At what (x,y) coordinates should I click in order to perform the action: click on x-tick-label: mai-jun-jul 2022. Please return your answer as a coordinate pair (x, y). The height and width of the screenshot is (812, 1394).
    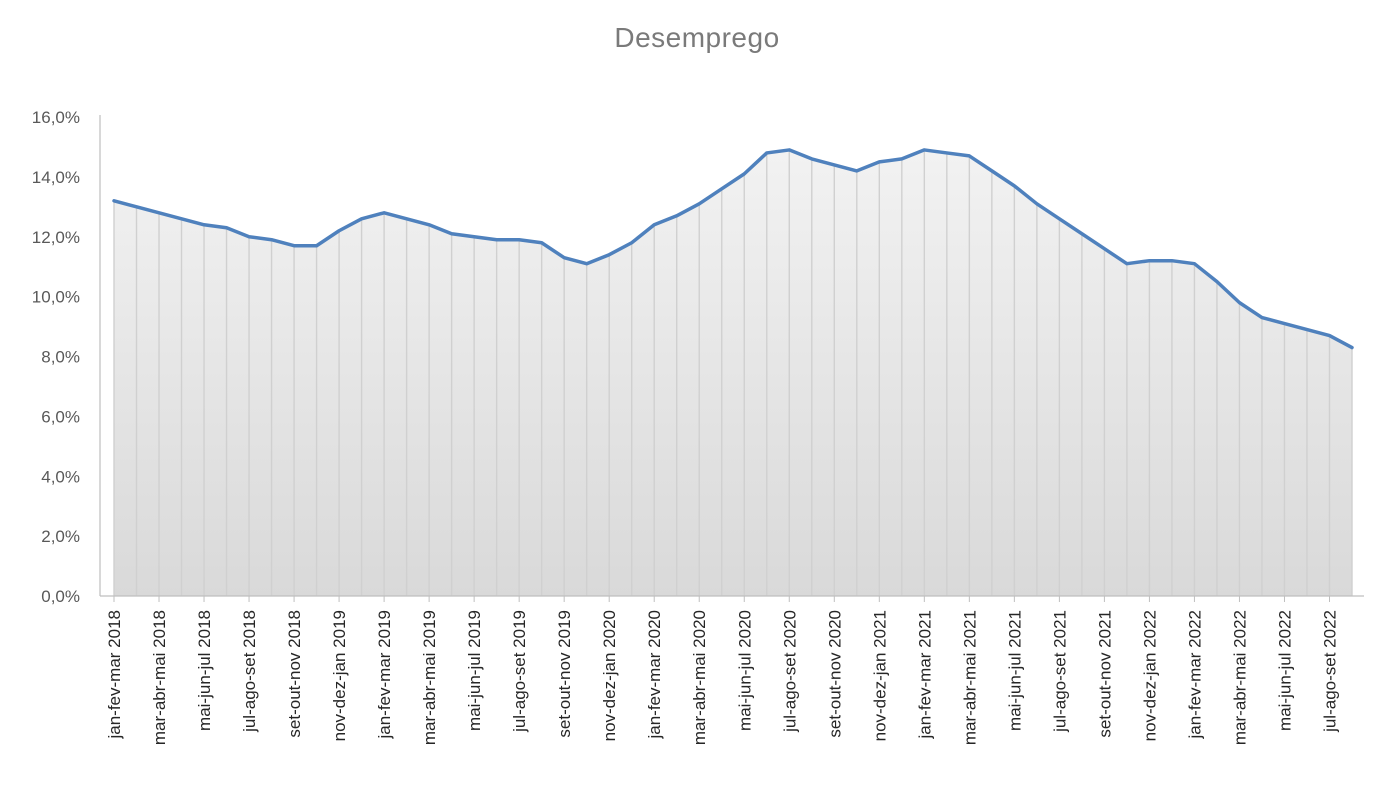
    Looking at the image, I should click on (1284, 670).